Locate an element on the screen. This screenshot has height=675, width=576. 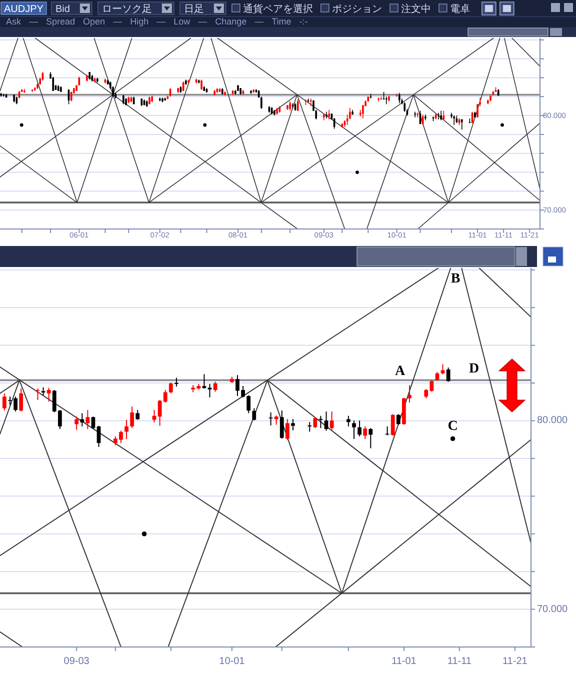
x-tick-label: 09-03 is located at coordinates (77, 661).